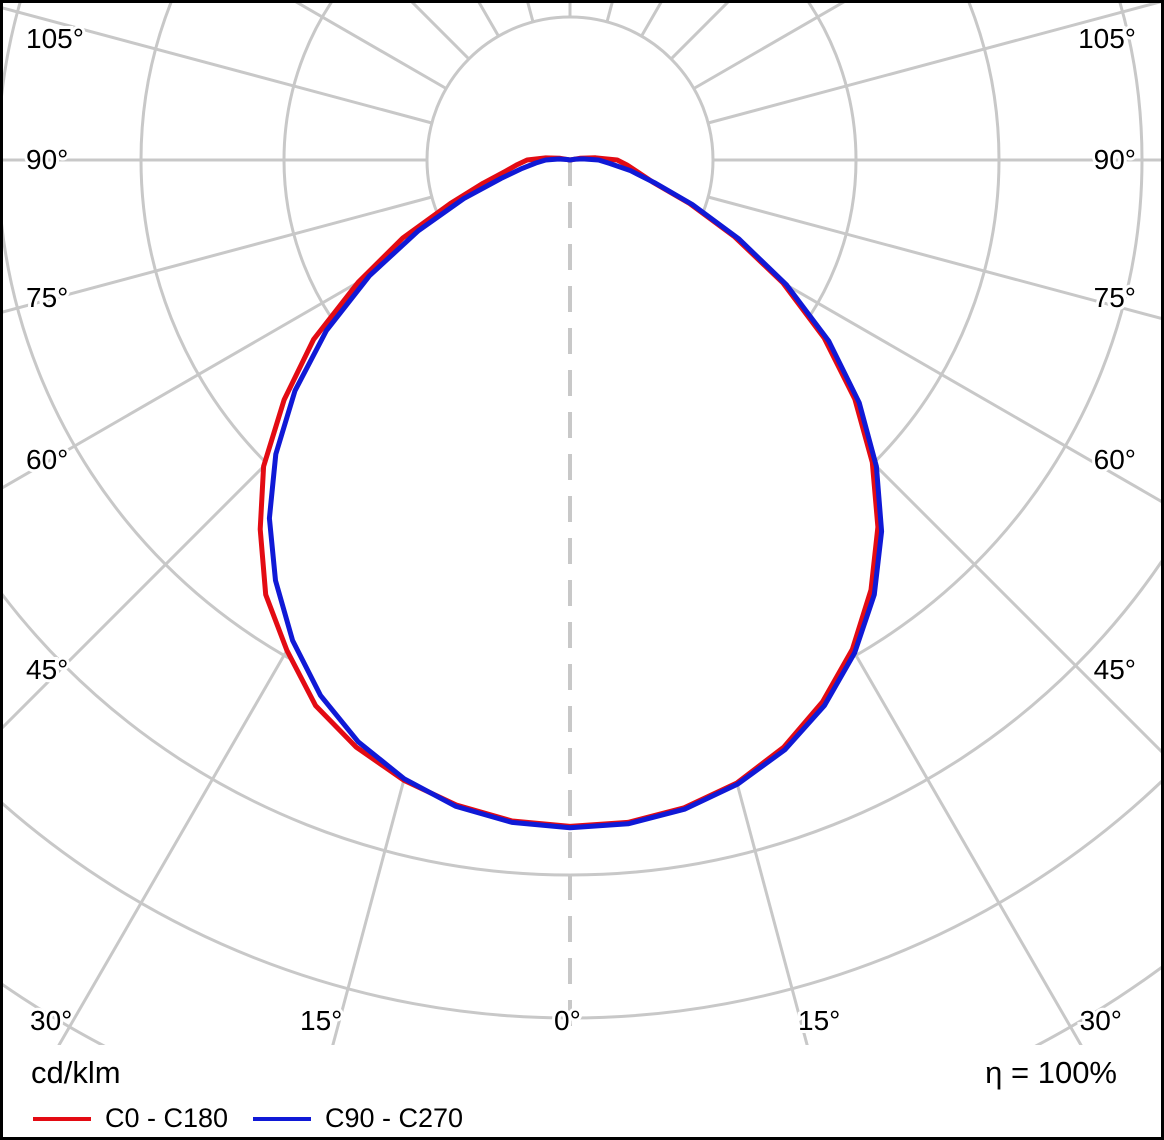 This screenshot has width=1164, height=1140. What do you see at coordinates (282, 1118) in the screenshot?
I see `legend-line-c90-c270-swatch` at bounding box center [282, 1118].